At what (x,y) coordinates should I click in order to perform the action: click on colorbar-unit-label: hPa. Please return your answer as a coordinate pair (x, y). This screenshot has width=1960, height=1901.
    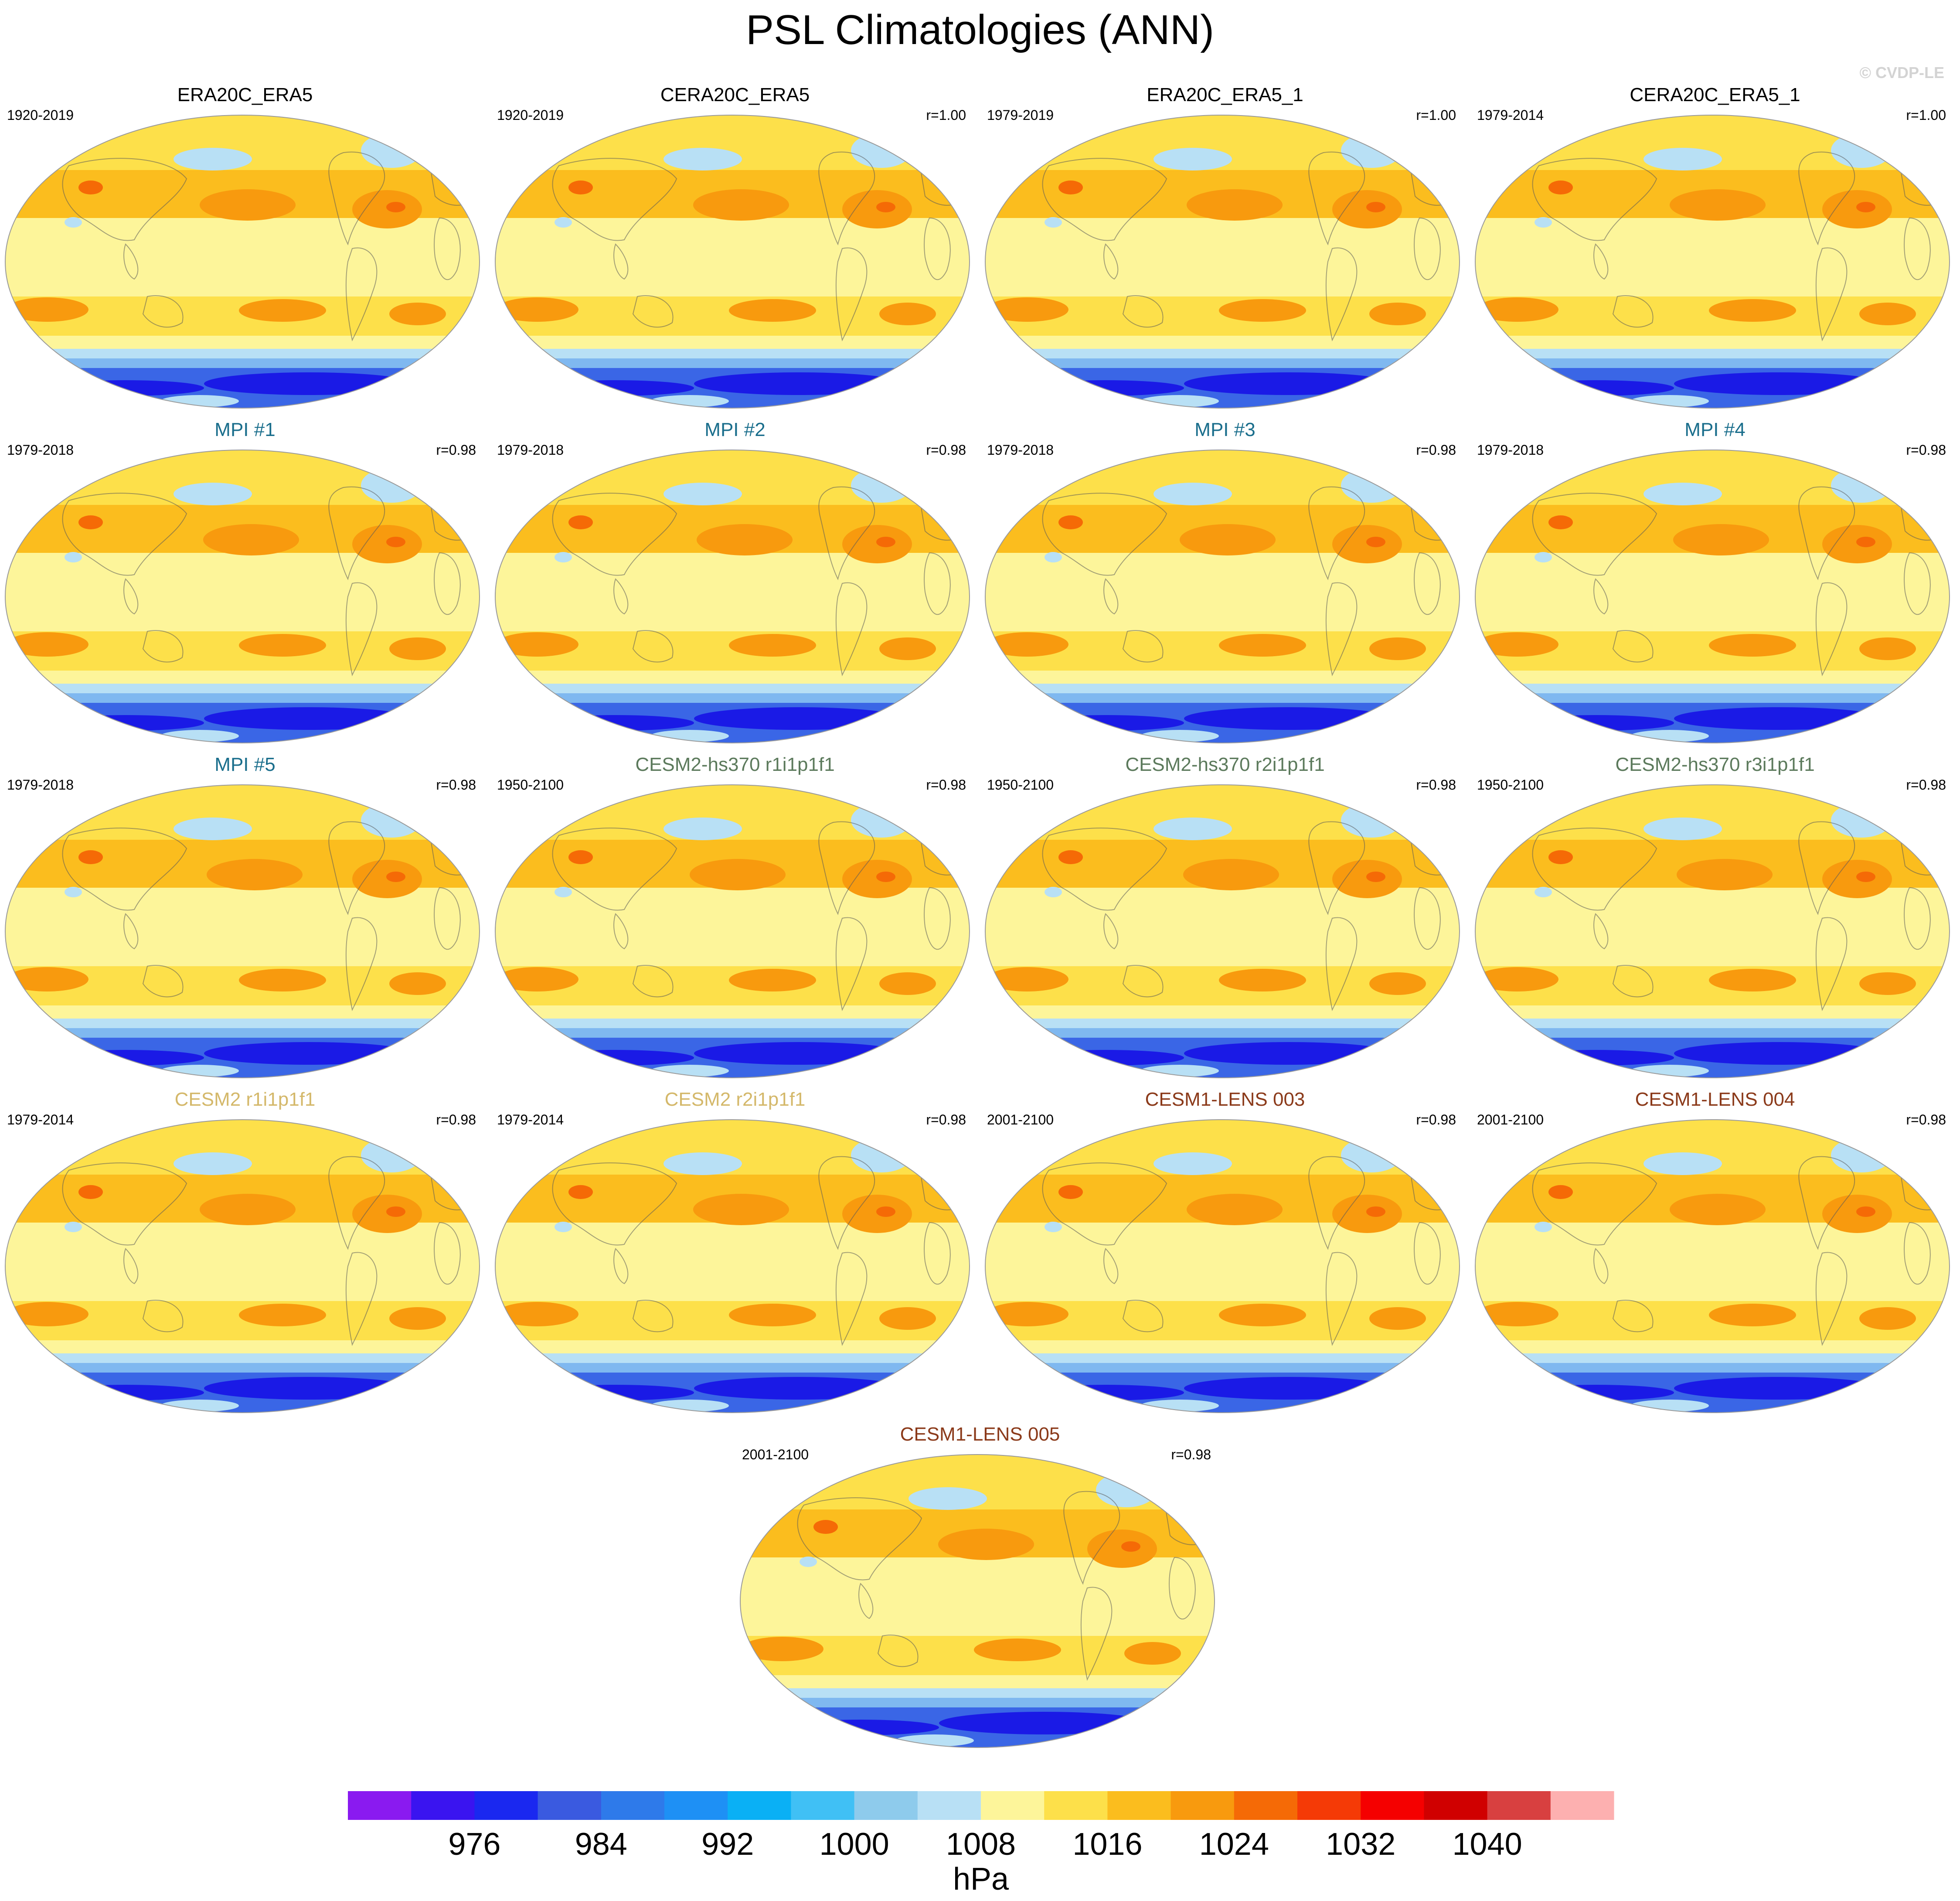
    Looking at the image, I should click on (981, 1879).